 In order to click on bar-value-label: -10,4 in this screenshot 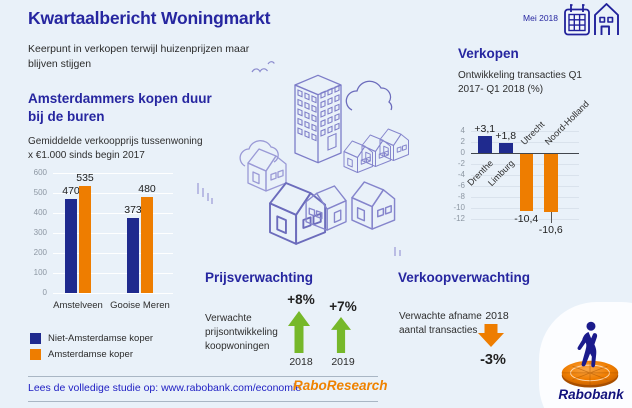, I will do `click(526, 219)`.